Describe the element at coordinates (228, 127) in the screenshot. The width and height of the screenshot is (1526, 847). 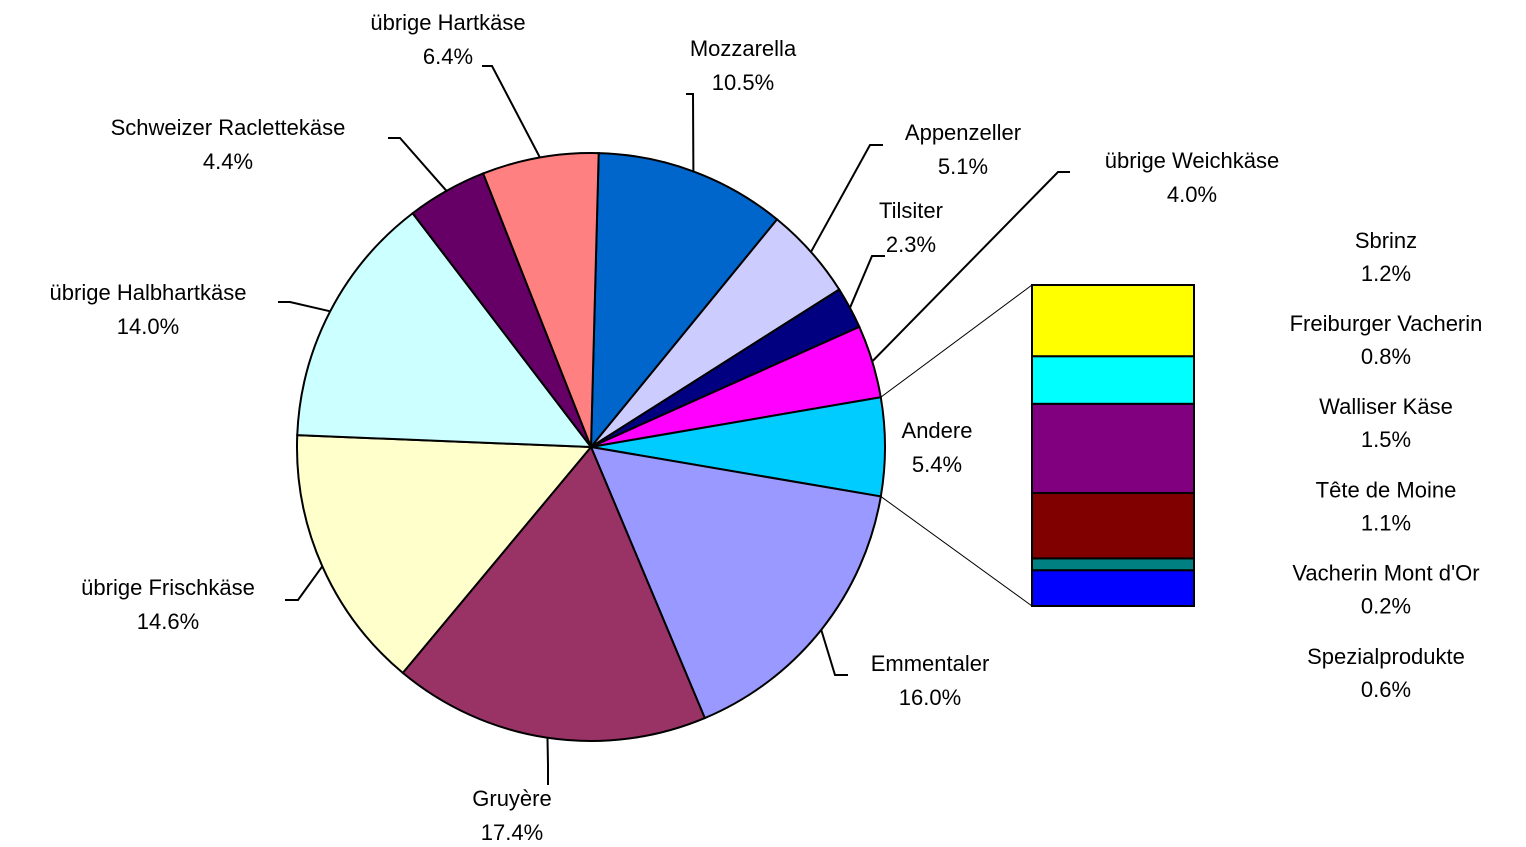
I see `slice-label: Schweizer Raclettekäse` at that location.